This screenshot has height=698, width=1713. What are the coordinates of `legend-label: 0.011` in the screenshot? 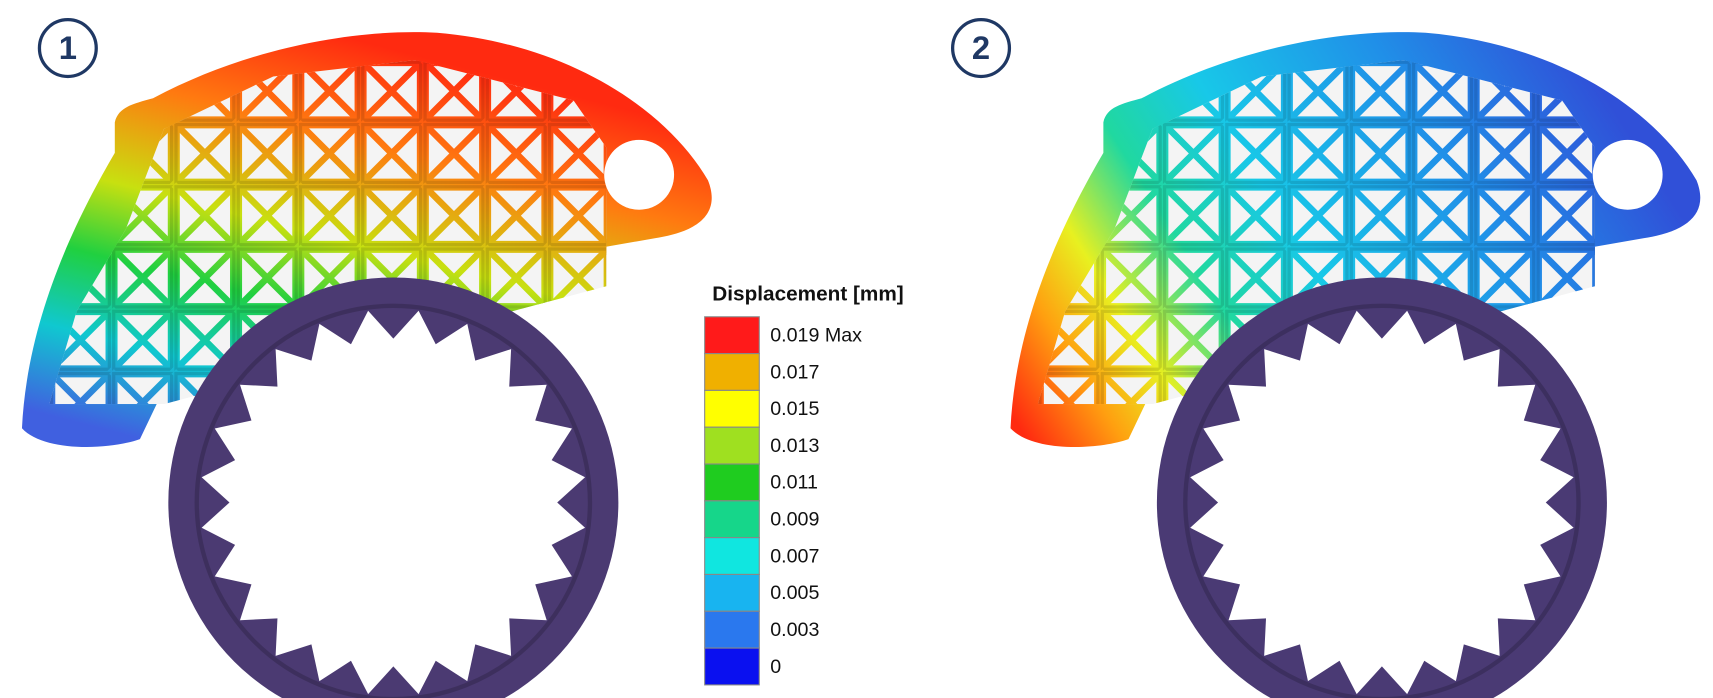 It's located at (794, 483).